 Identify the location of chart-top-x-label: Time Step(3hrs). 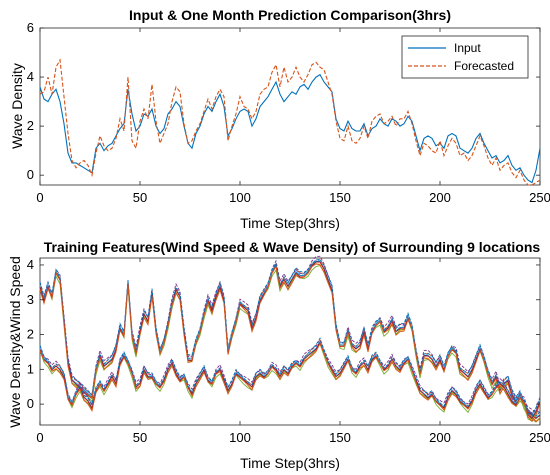
(290, 223).